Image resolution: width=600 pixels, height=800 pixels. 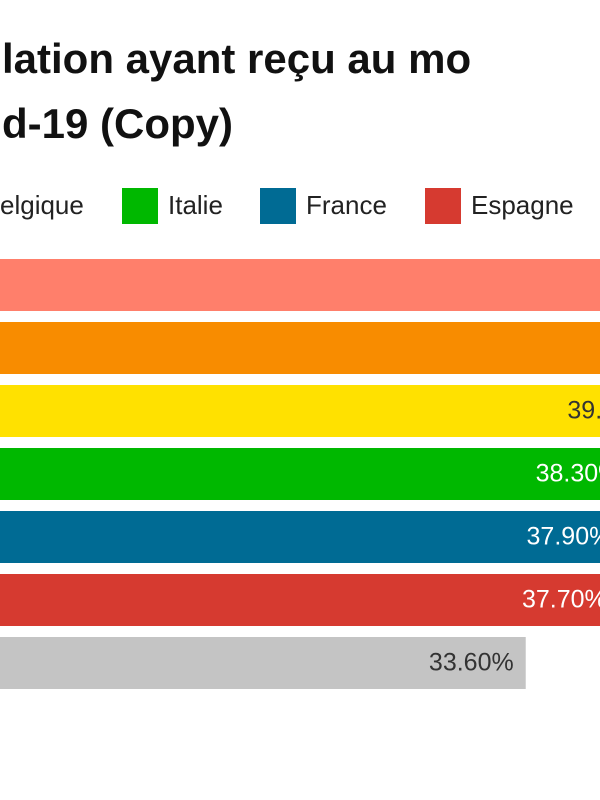 I want to click on value-label: 37.70%, so click(x=561, y=600).